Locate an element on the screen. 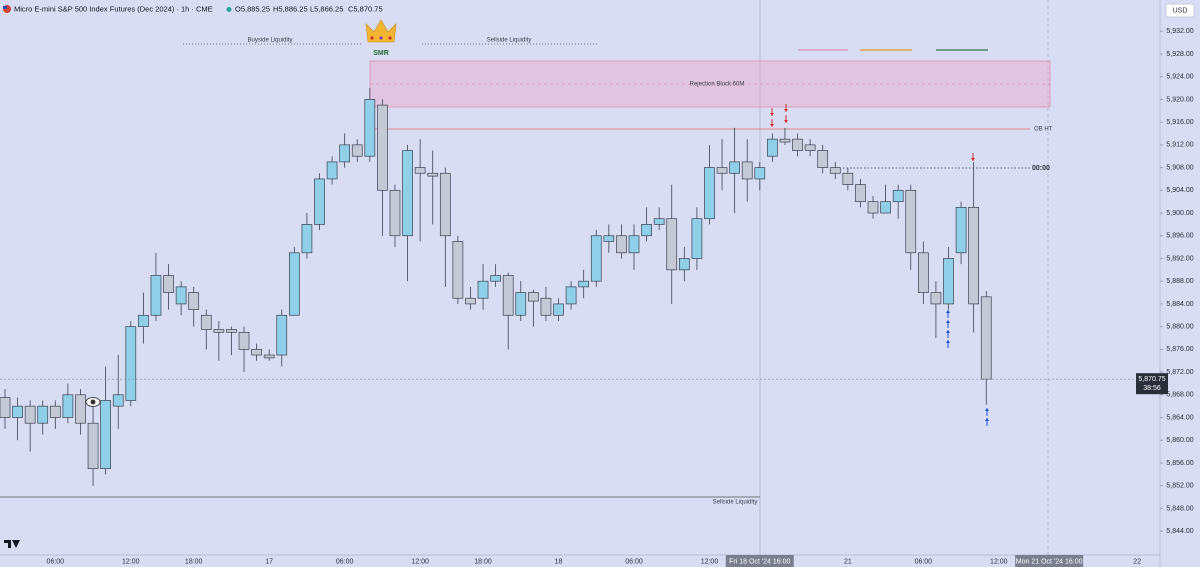  y-tick-label: 5,872.00 is located at coordinates (1179, 372).